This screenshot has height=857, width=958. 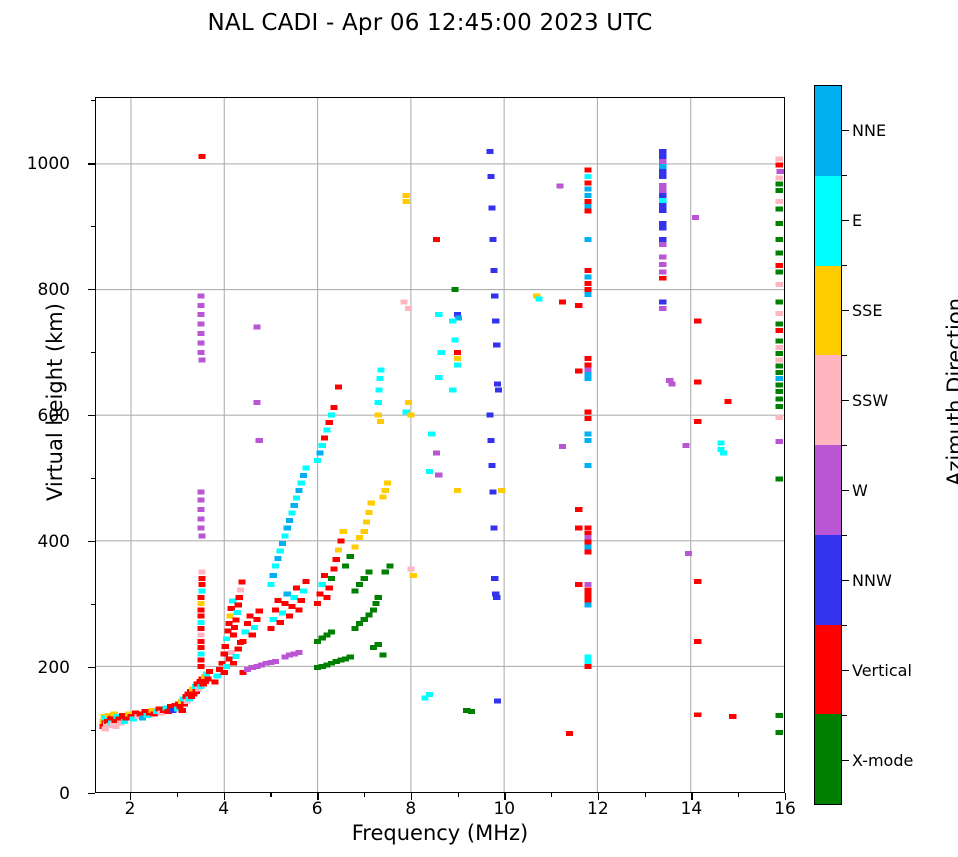 I want to click on colorbar-label-nne: NNE, so click(x=869, y=130).